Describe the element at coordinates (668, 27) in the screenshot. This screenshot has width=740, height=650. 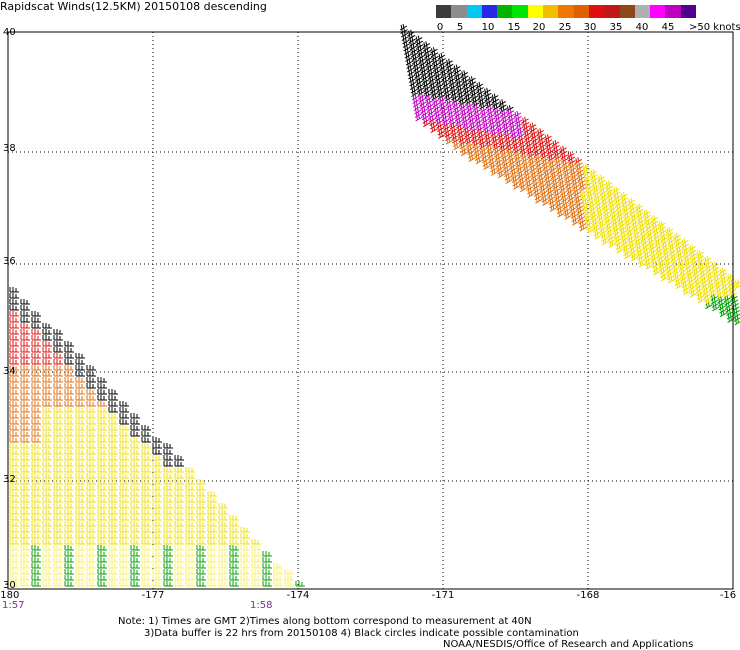
I see `legend-label: 45` at that location.